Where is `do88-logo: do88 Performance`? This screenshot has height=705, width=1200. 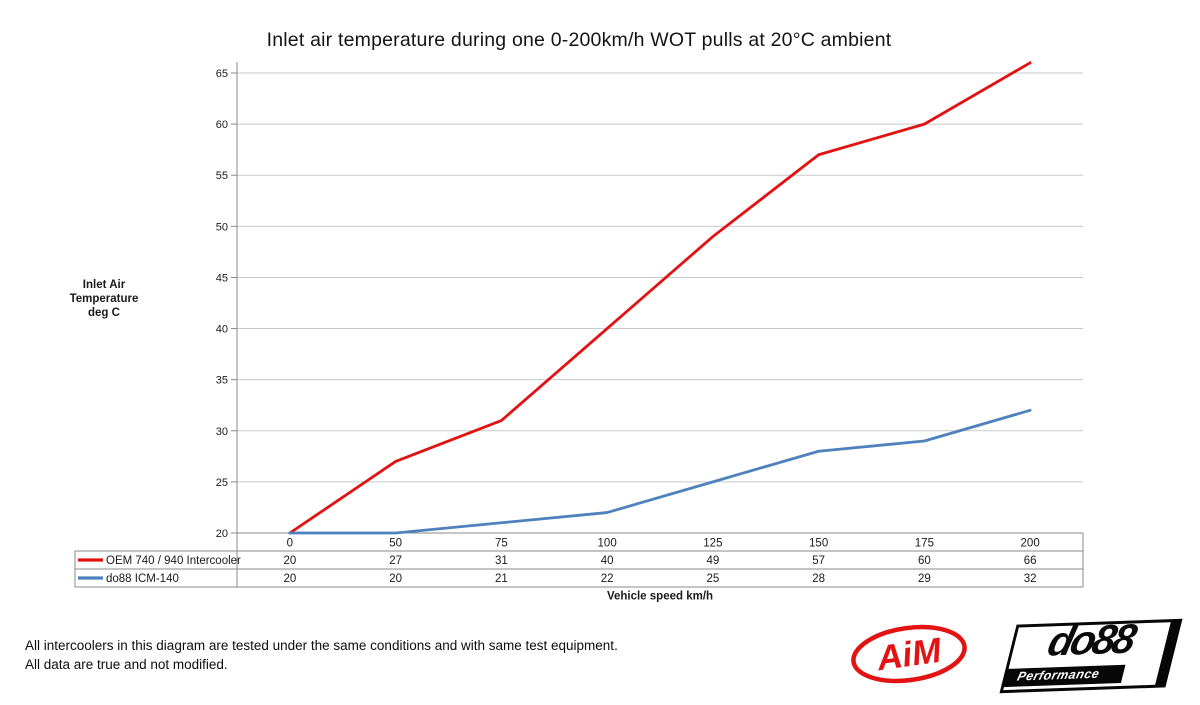
do88-logo: do88 Performance is located at coordinates (1091, 654).